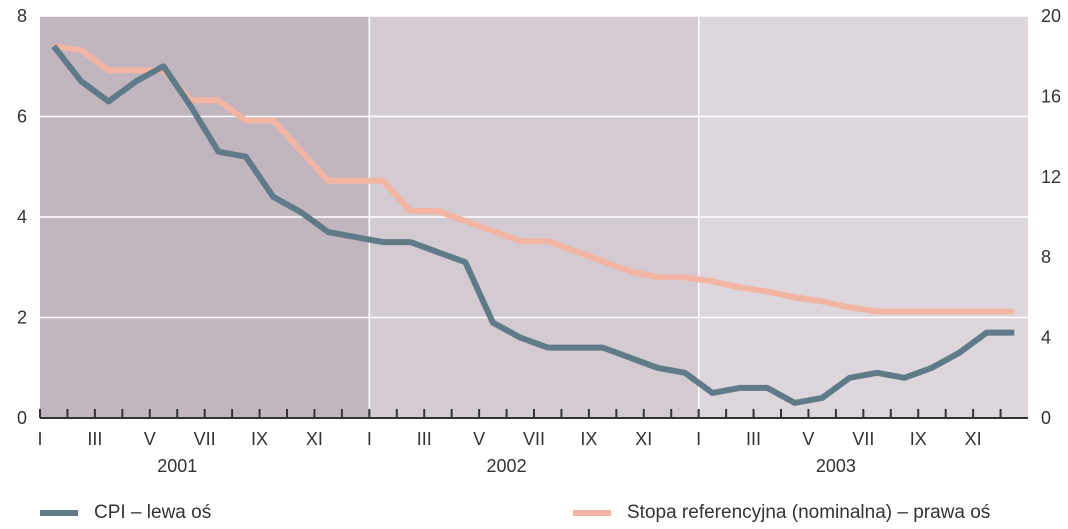 This screenshot has height=529, width=1068. I want to click on left-tick-label: 6, so click(22, 117).